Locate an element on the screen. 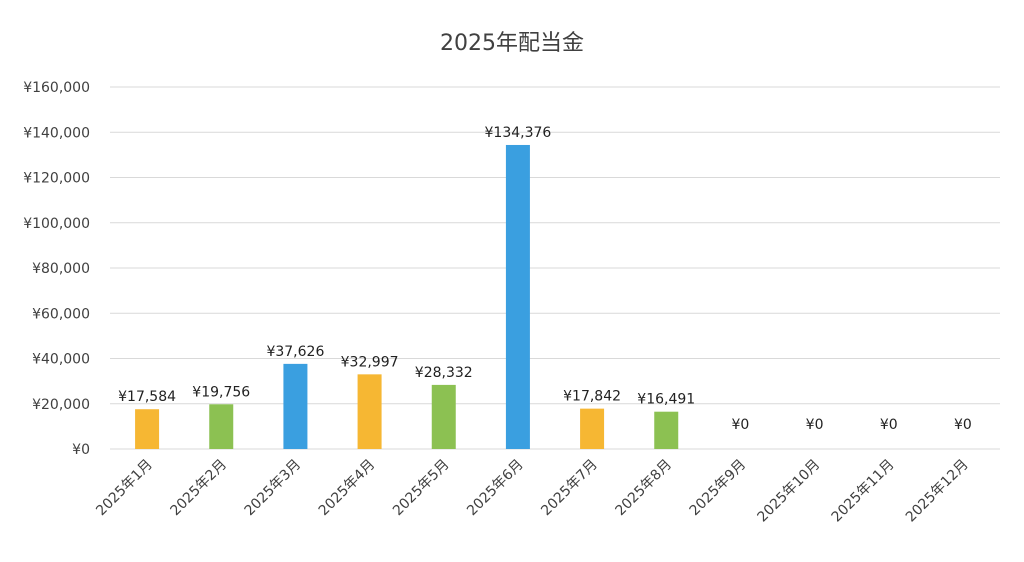  y-tick-label: ¥100,000 is located at coordinates (56, 224).